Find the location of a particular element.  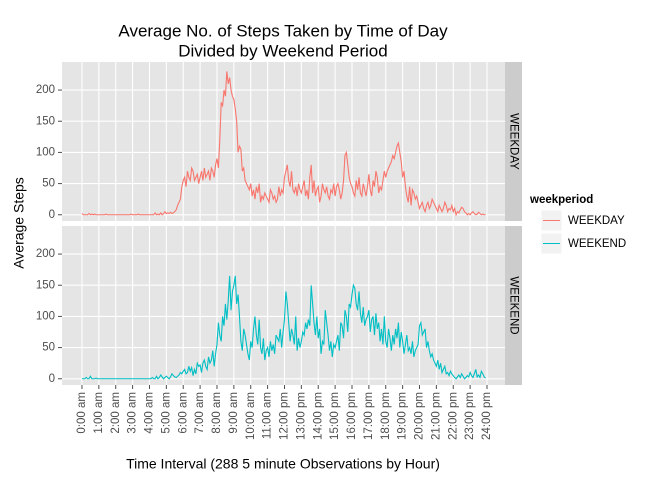

line is located at coordinates (283, 327).